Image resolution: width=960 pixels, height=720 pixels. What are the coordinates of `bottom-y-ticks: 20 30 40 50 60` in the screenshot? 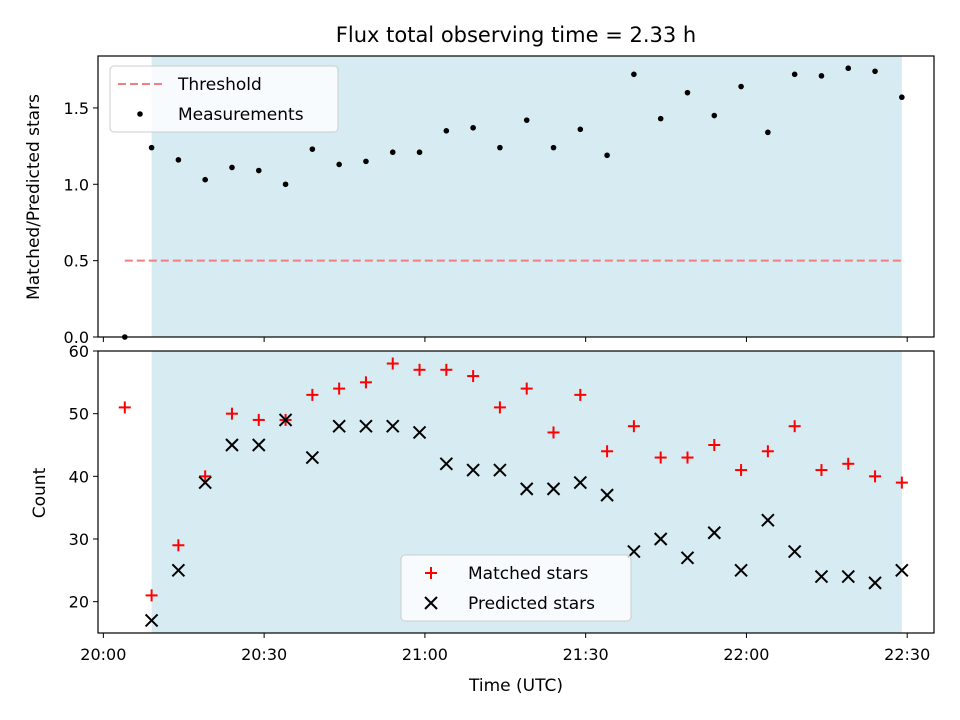 It's located at (83, 477).